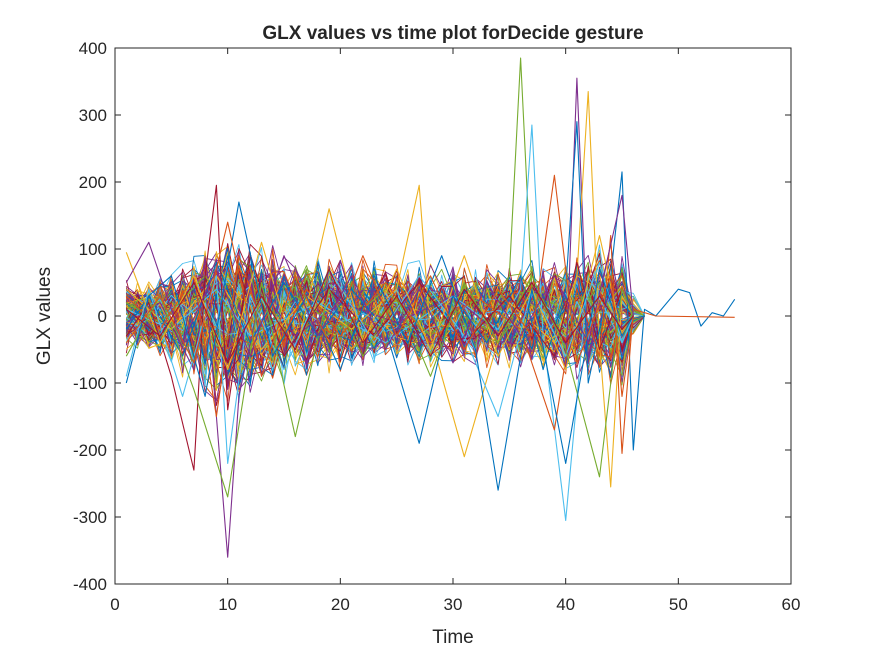 The image size is (875, 661). I want to click on x-tick-label: 50, so click(678, 604).